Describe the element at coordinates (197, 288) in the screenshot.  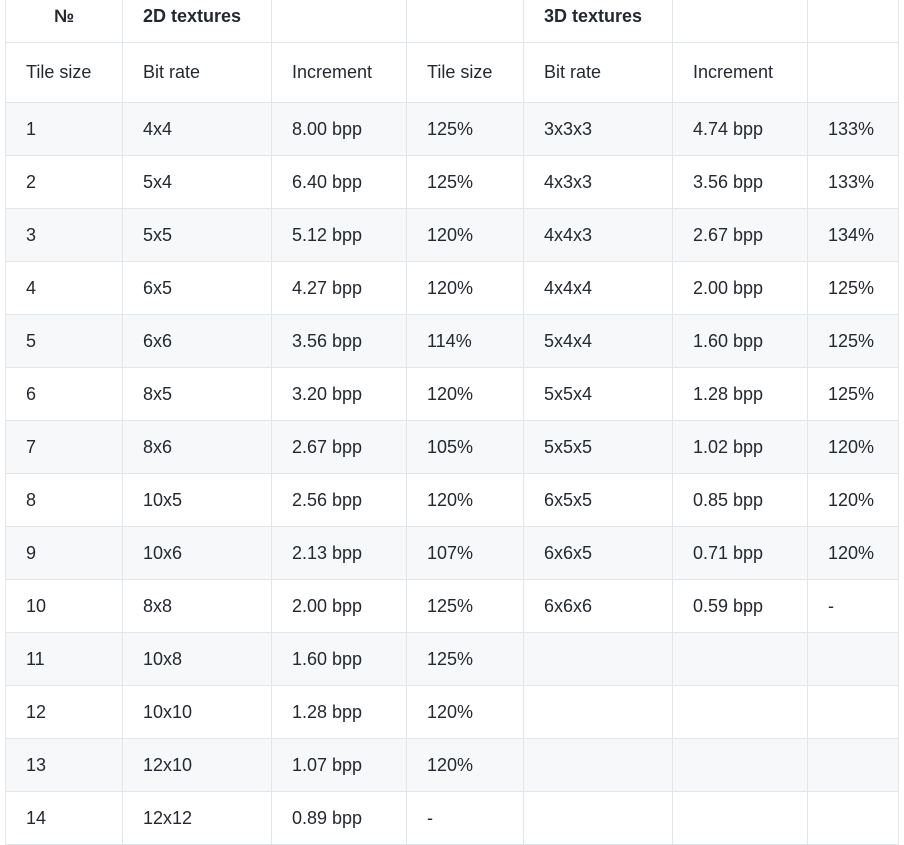
I see `table-cell: 6x5` at that location.